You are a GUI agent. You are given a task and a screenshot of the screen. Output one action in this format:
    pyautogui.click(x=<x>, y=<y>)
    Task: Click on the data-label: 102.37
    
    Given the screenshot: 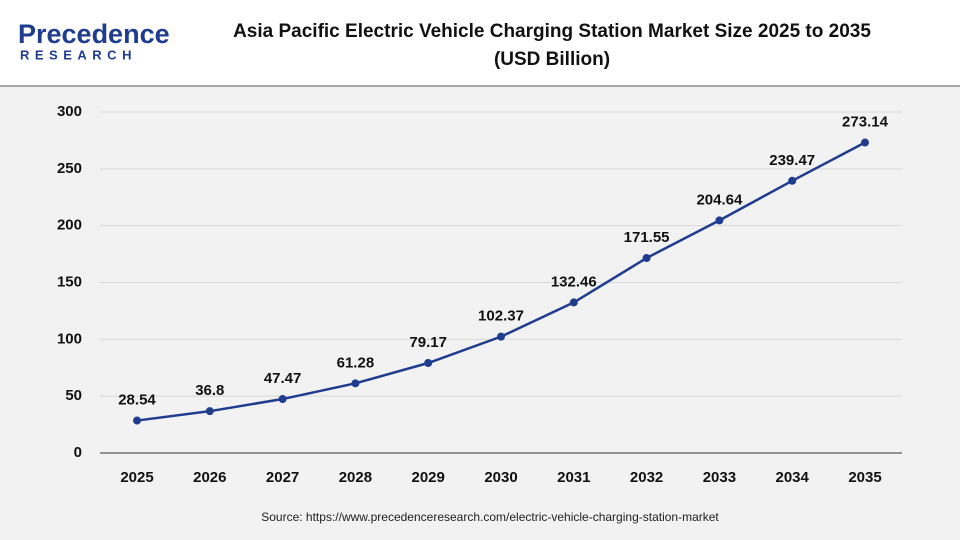 What is the action you would take?
    pyautogui.click(x=501, y=316)
    